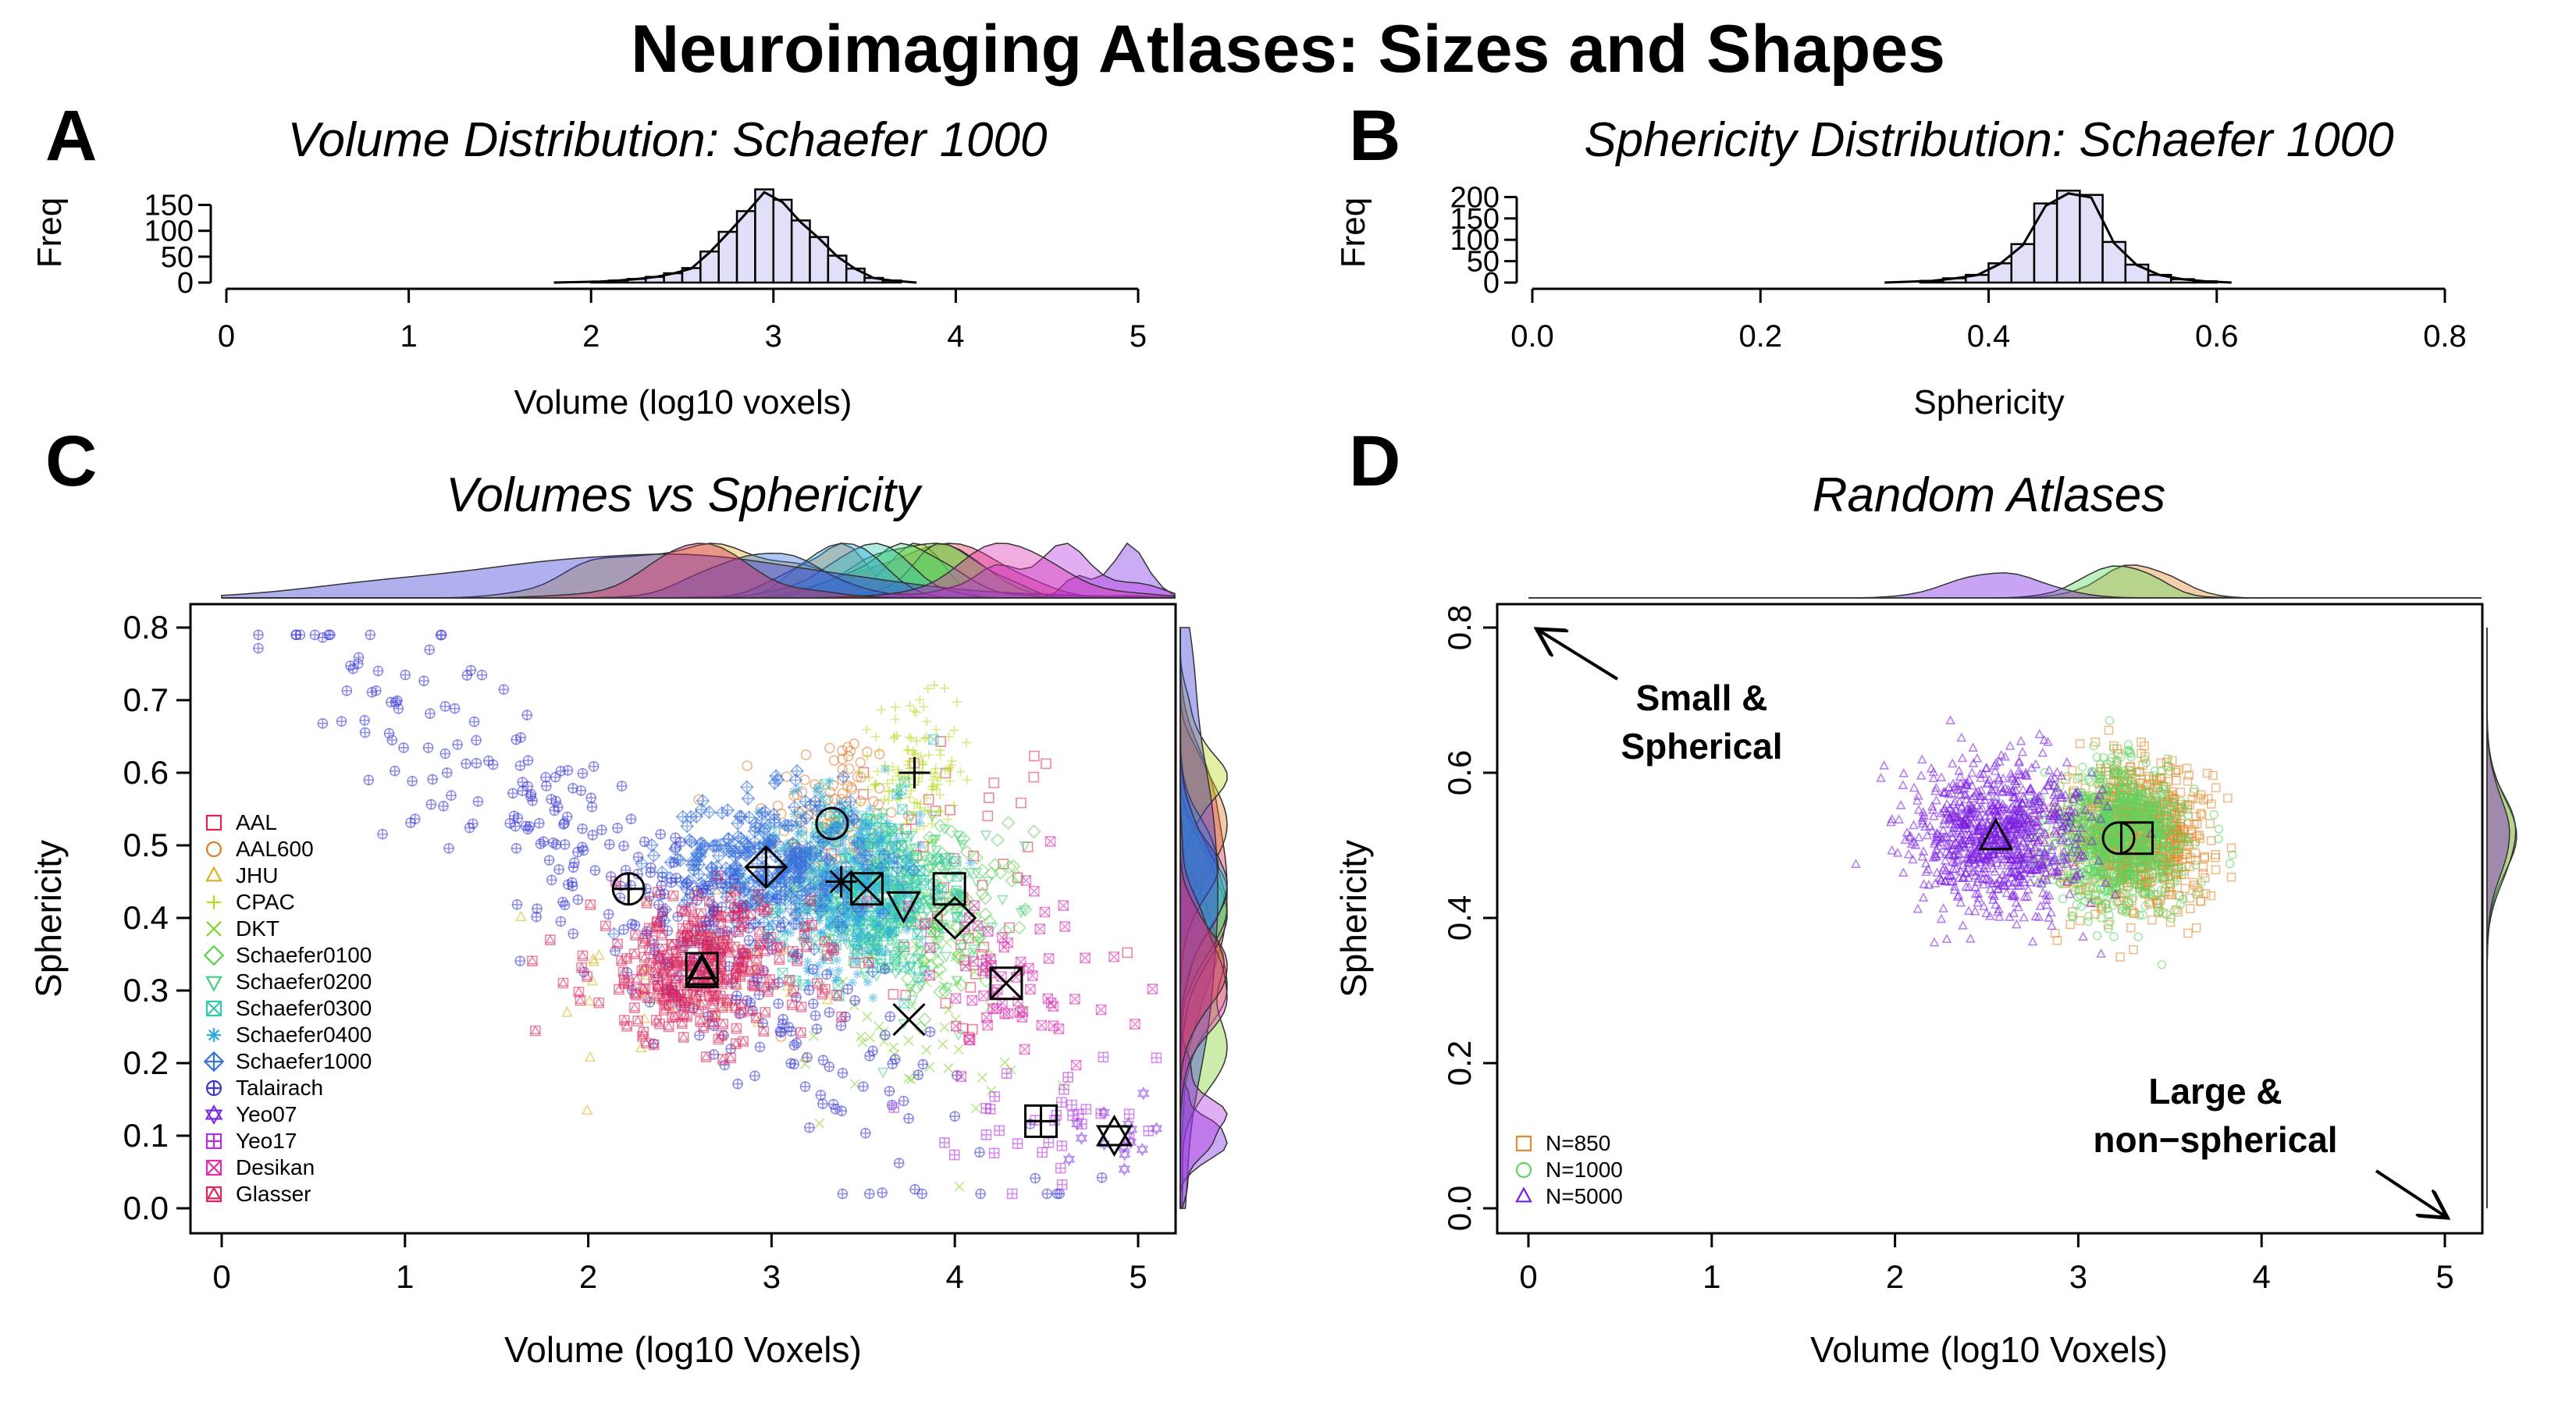  Describe the element at coordinates (872, 957) in the screenshot. I see `centroid-markers` at that location.